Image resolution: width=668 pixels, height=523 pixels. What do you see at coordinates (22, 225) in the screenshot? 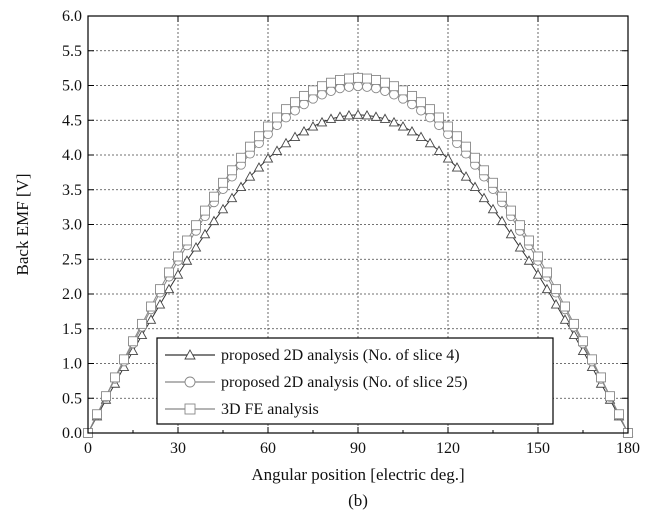
I see `y-axis-title: Back EMF [V]` at bounding box center [22, 225].